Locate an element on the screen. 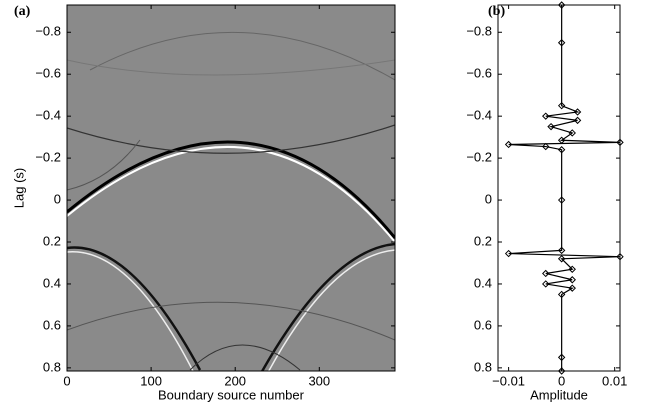 Image resolution: width=657 pixels, height=412 pixels. panel-title: (a) is located at coordinates (22, 11).